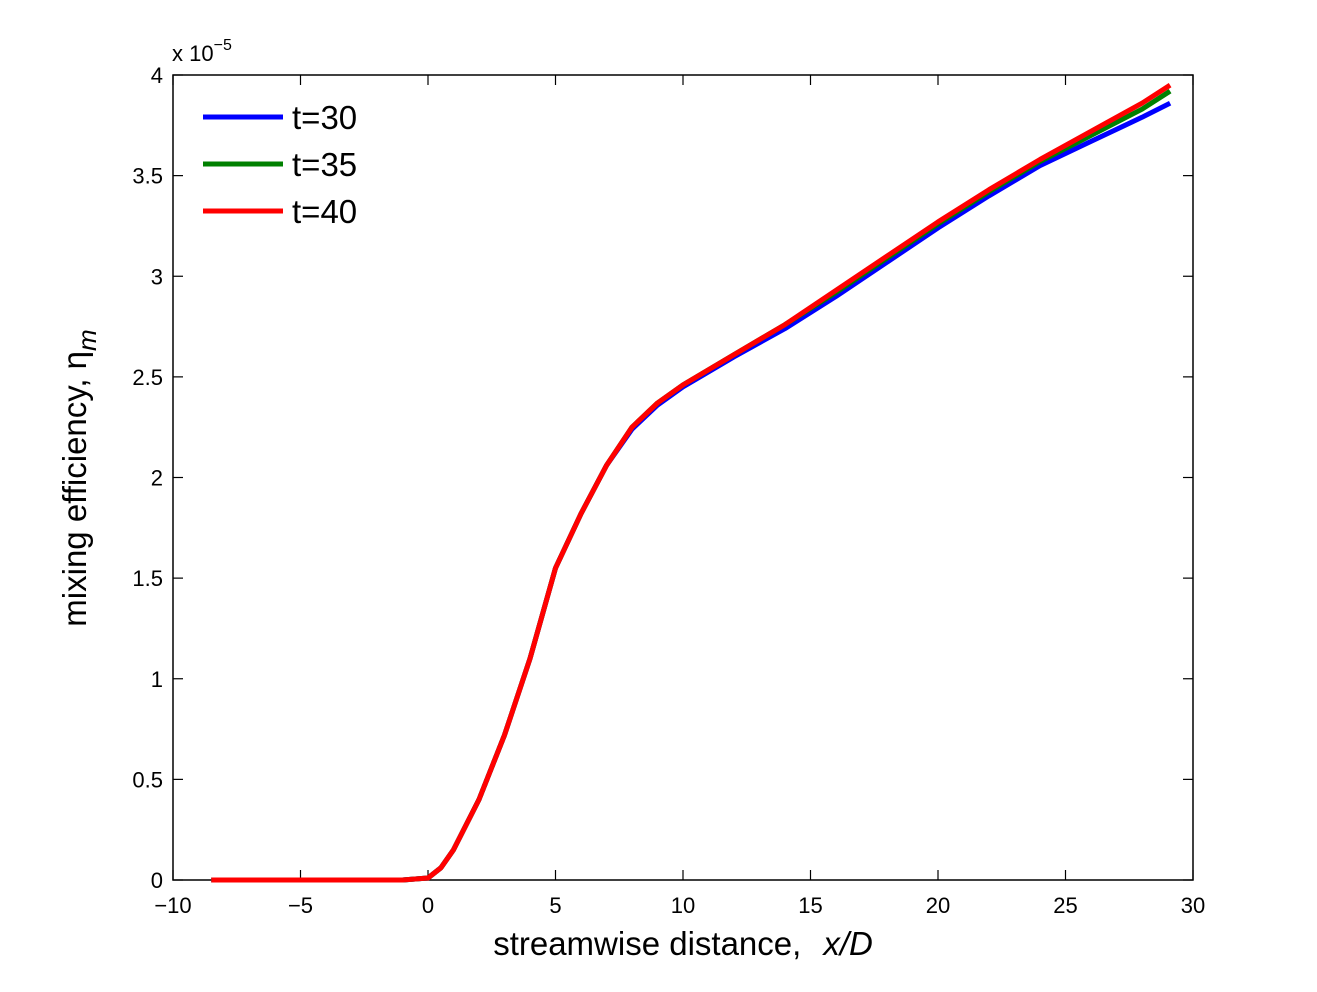 The image size is (1317, 992). I want to click on legend-label: t=30, so click(324, 117).